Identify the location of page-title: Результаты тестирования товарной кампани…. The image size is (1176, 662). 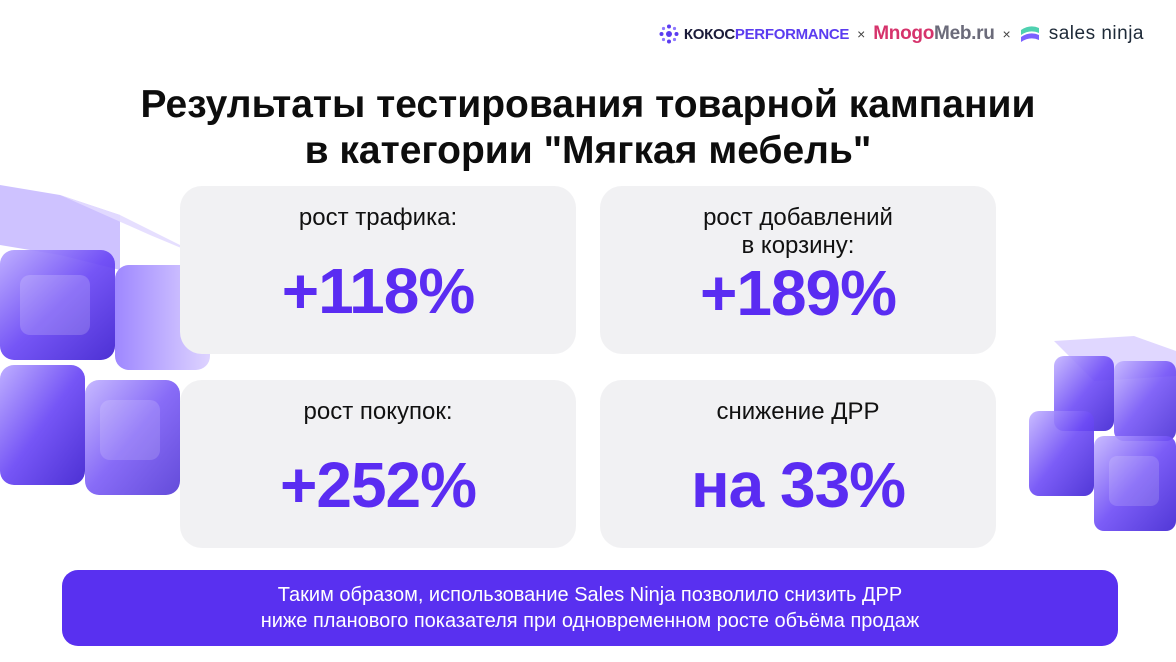
(588, 128).